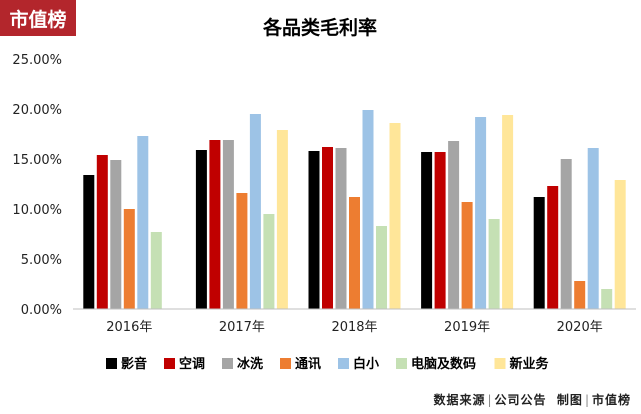 The image size is (641, 414). Describe the element at coordinates (611, 400) in the screenshot. I see `footer-maker: 市值榜` at that location.